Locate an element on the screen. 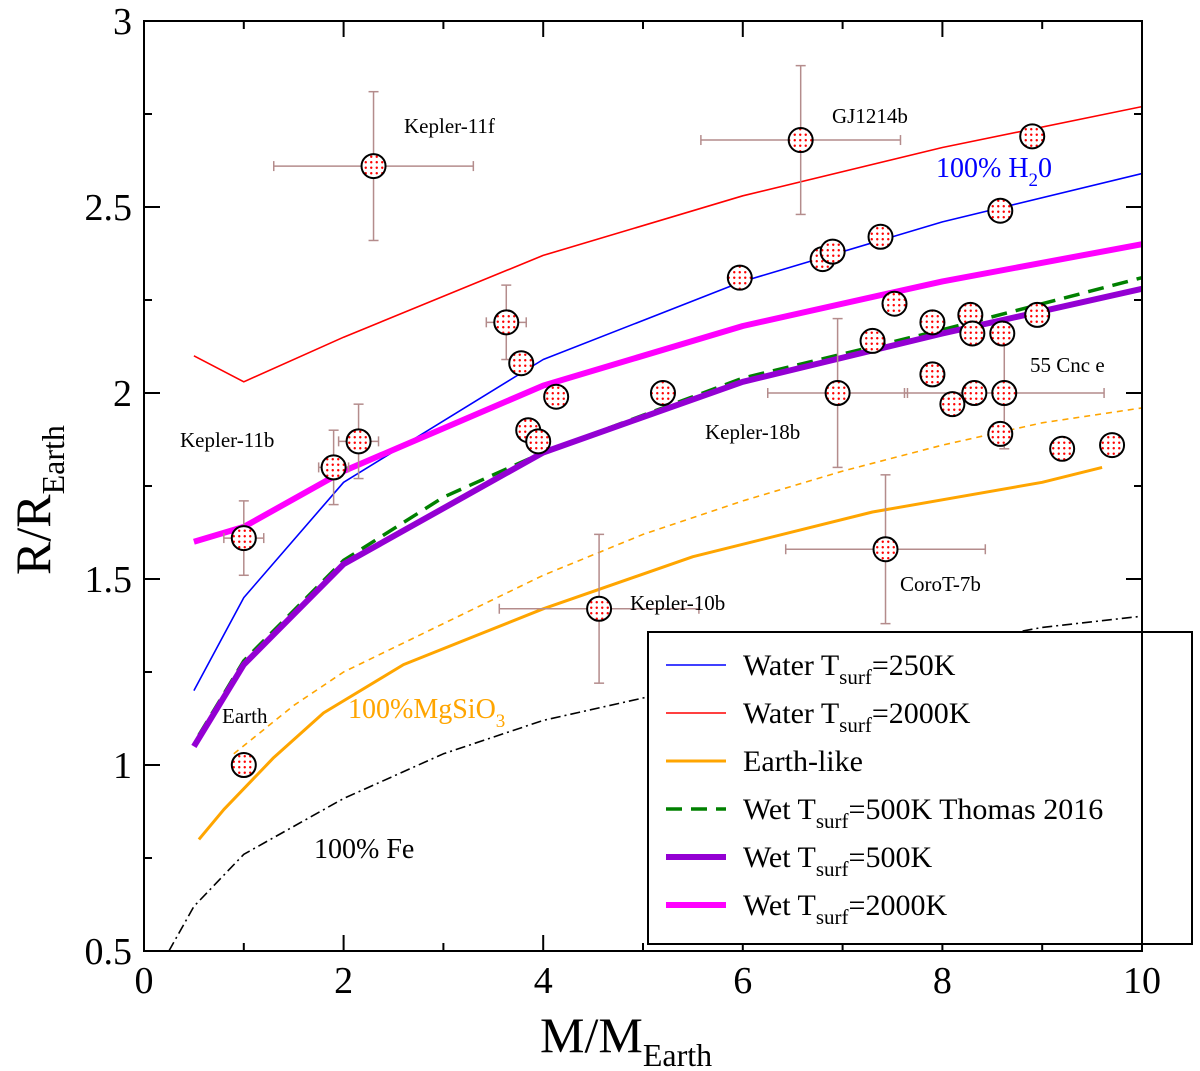 The width and height of the screenshot is (1200, 1071). y-tick-label: 2 is located at coordinates (122, 394).